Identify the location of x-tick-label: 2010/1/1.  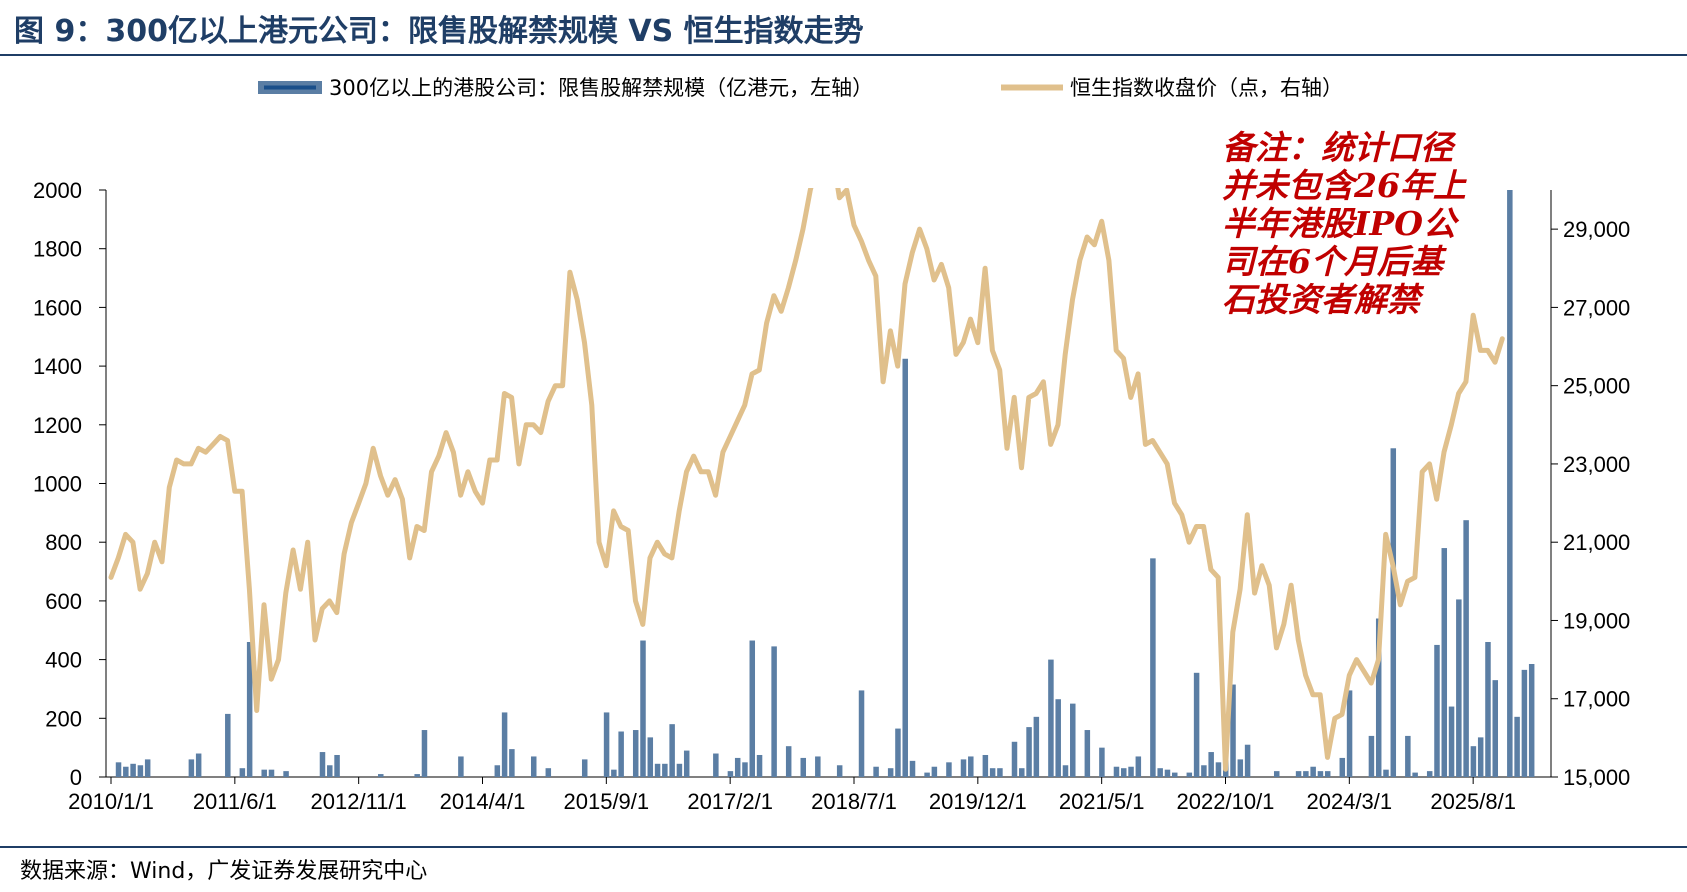
(111, 801).